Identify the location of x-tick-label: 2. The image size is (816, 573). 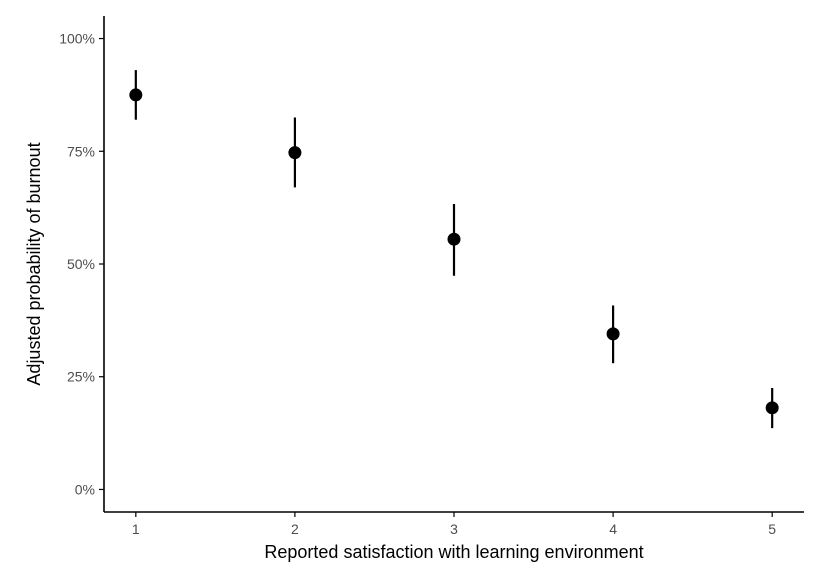
(295, 529).